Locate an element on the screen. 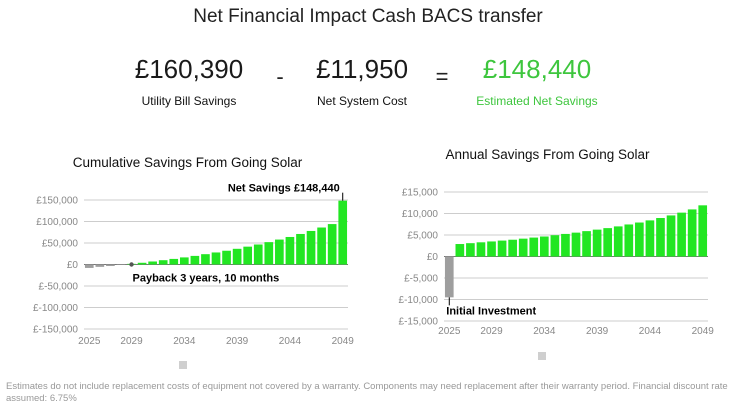 The height and width of the screenshot is (409, 736). payback-annotation: Payback 3 years, 10 months is located at coordinates (206, 279).